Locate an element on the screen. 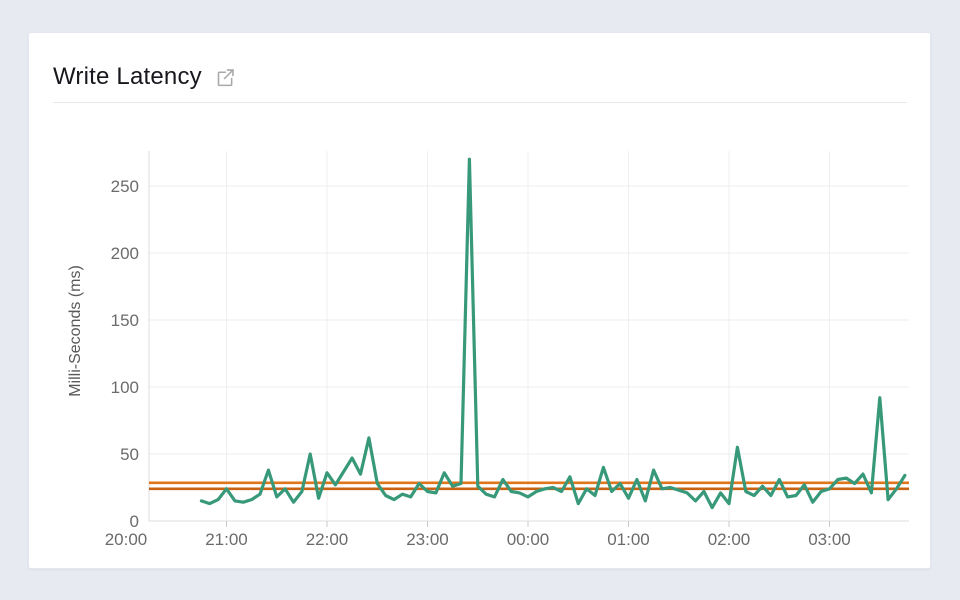  x-tick-label: 23:00 is located at coordinates (427, 539).